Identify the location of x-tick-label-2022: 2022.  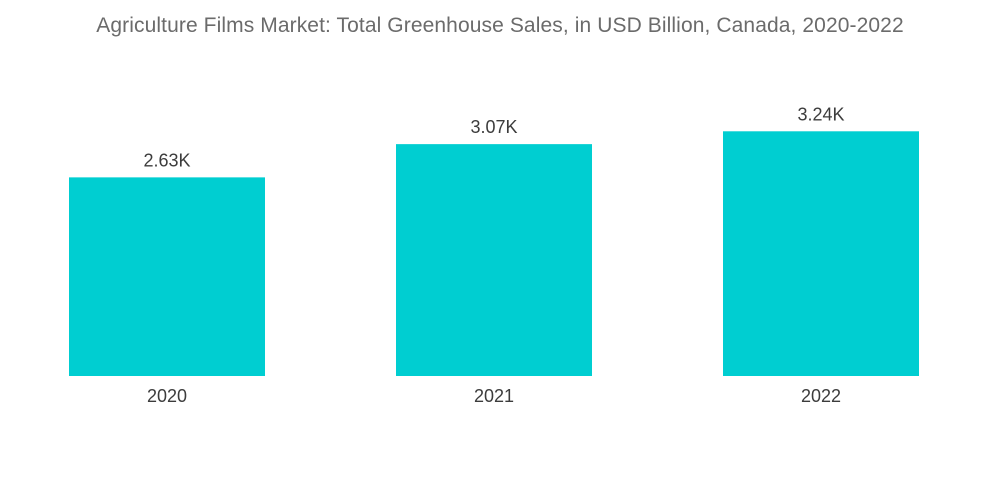
(821, 396).